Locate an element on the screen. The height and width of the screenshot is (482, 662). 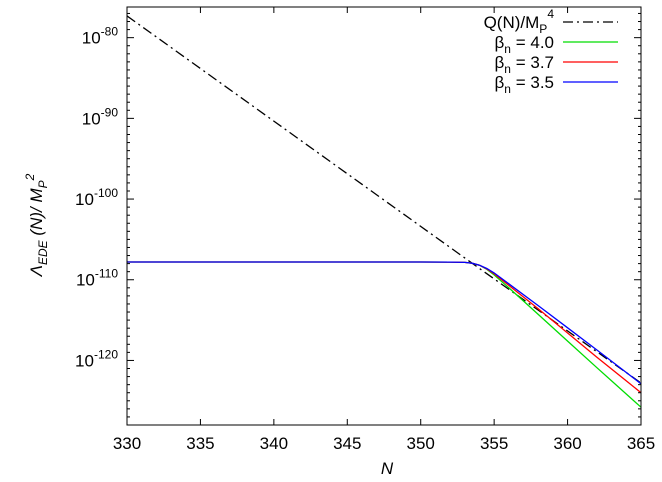
y-tick-label: 10-80 is located at coordinates (100, 36).